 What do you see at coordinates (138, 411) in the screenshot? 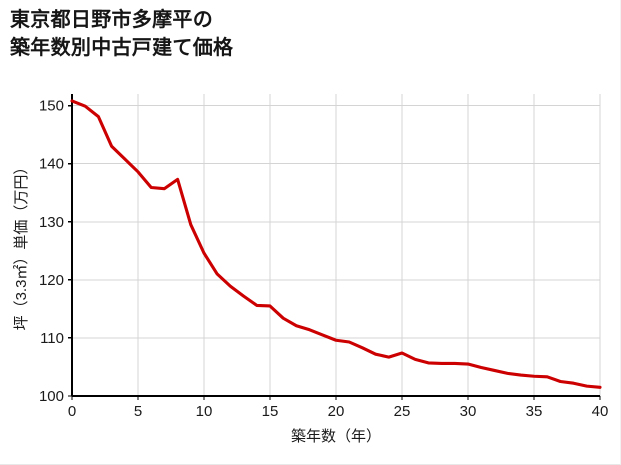
I see `x-tick-label: 5` at bounding box center [138, 411].